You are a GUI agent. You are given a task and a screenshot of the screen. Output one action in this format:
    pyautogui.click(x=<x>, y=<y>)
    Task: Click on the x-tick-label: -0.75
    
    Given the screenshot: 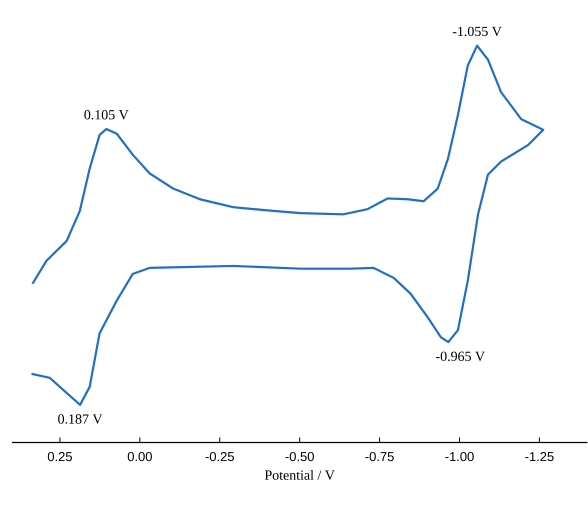 What is the action you would take?
    pyautogui.click(x=379, y=456)
    